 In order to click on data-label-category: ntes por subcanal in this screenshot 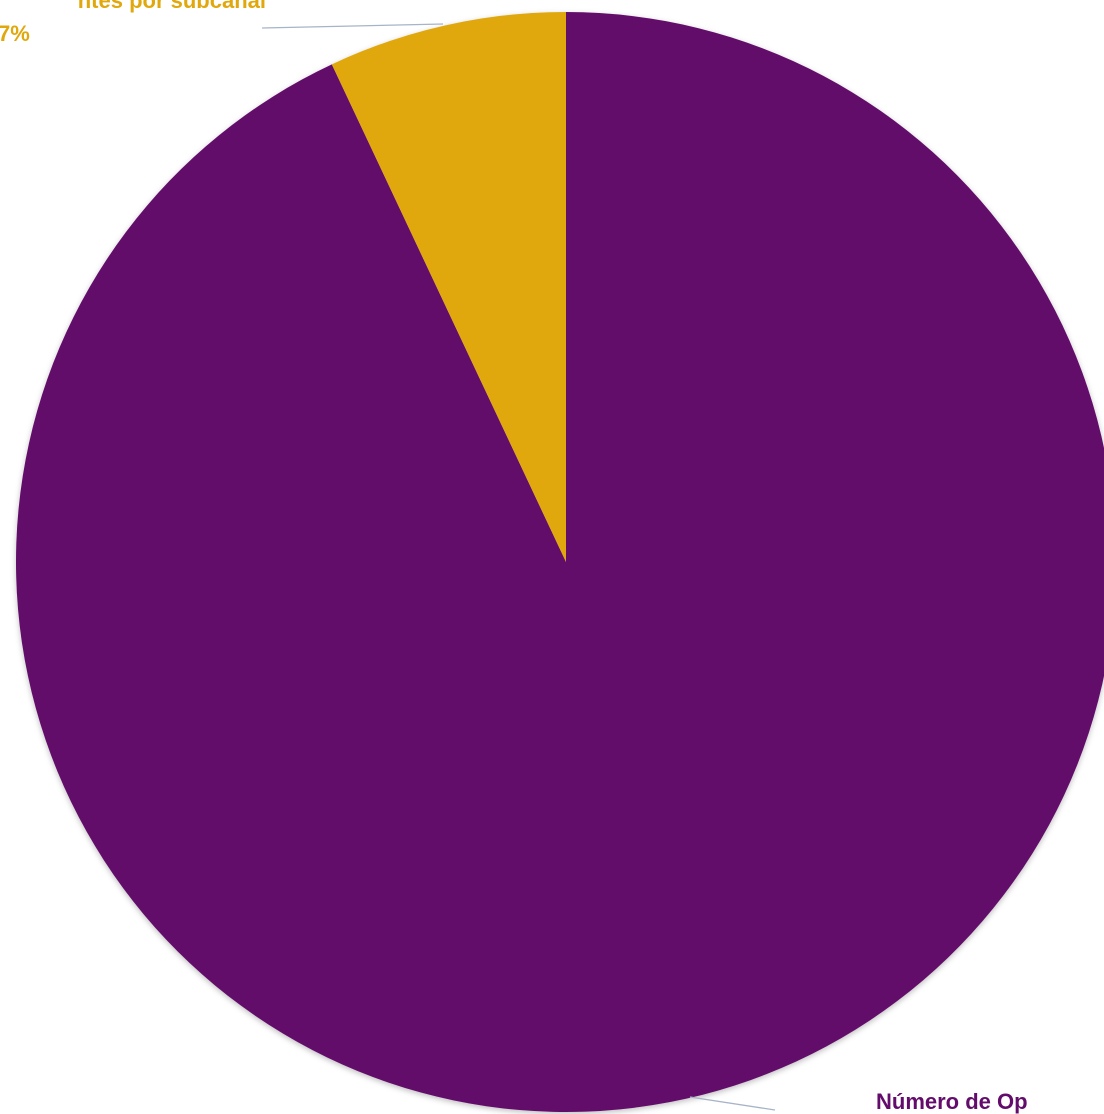, I will do `click(172, 6)`.